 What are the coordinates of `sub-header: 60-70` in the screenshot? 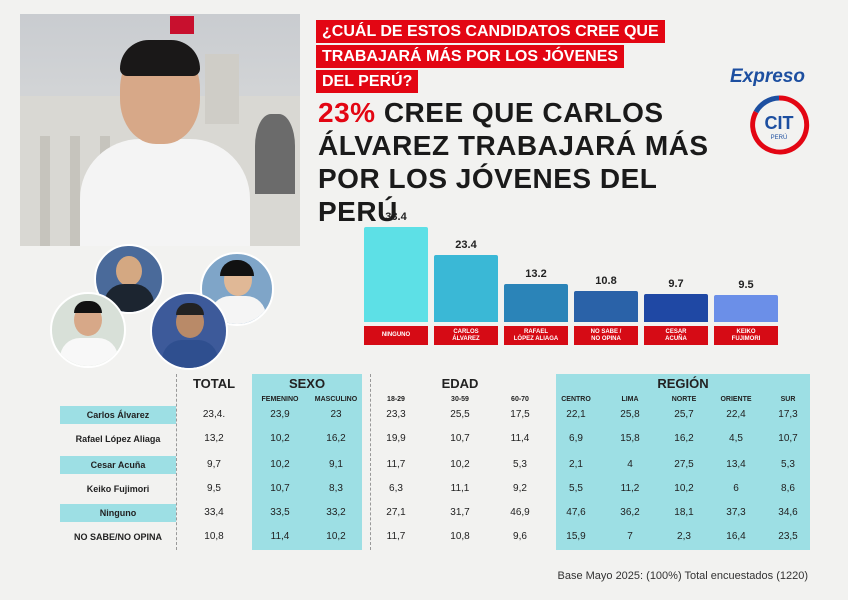 It's located at (520, 399).